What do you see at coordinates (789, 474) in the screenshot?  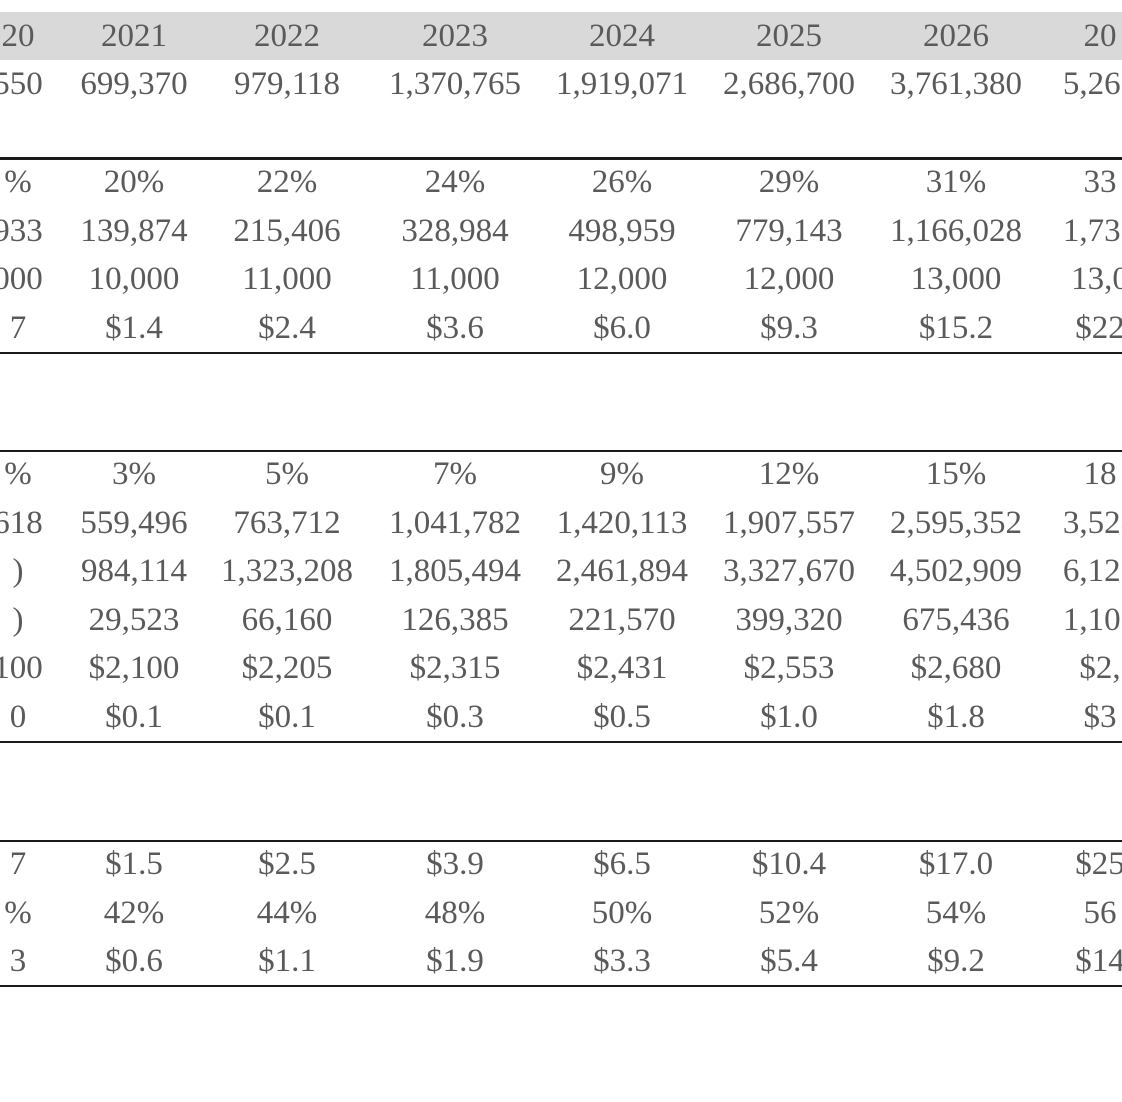 I see `table-cell: 12%` at bounding box center [789, 474].